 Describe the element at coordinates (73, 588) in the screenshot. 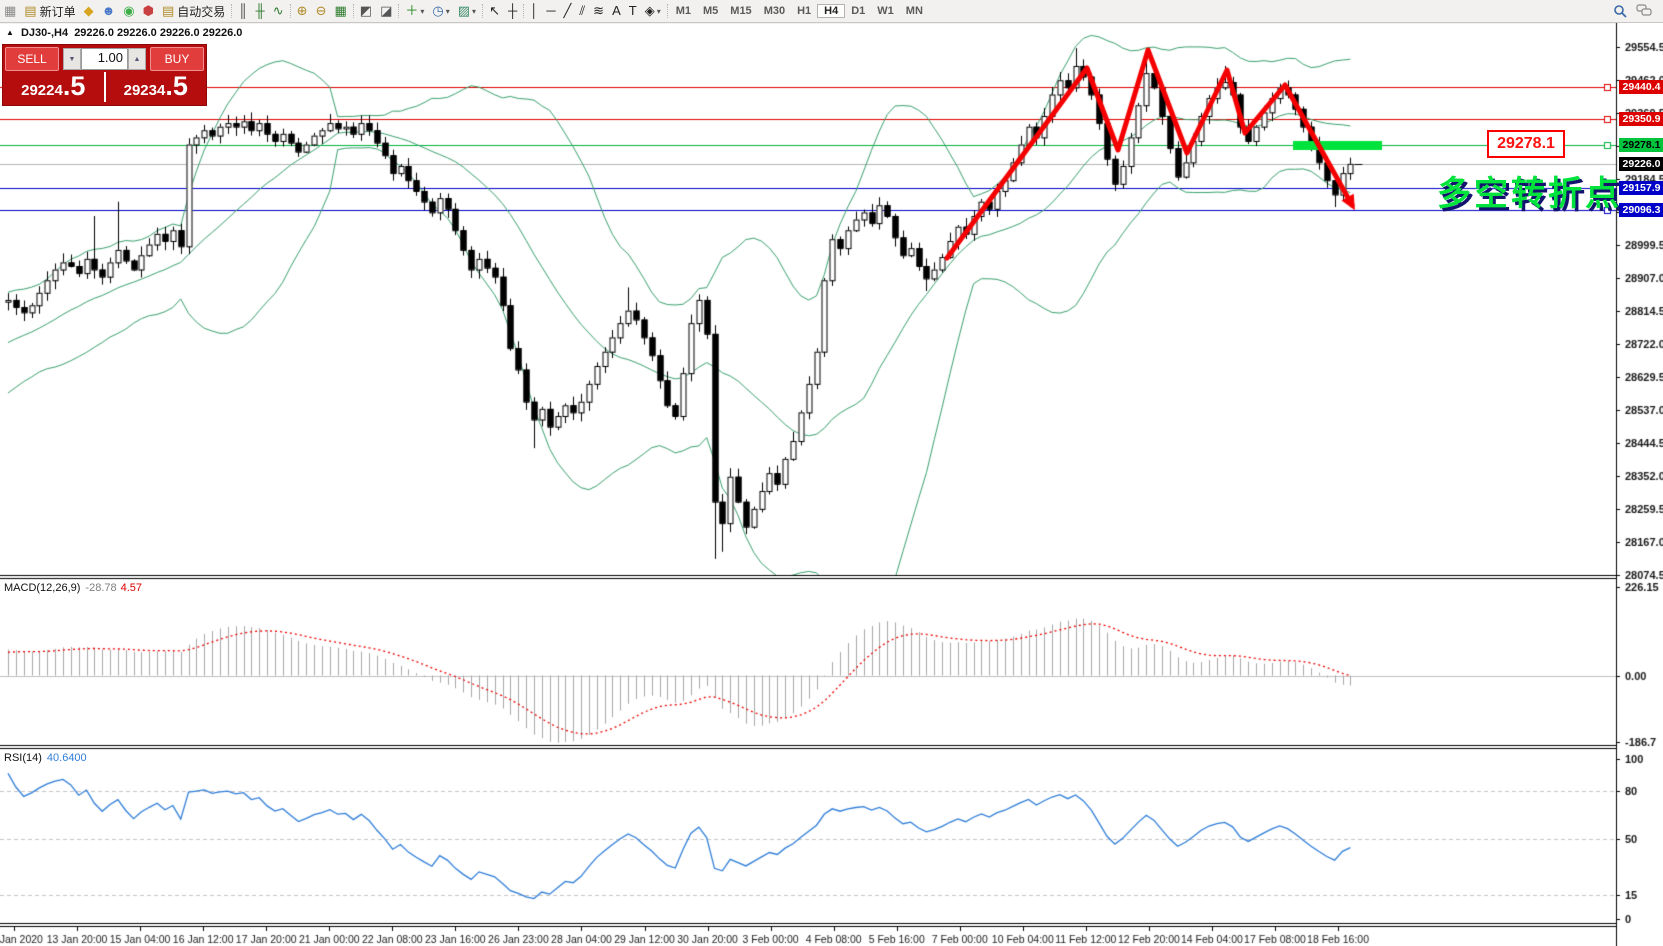

I see `macd-header: MACD(12,26,9) -28.78 4.57` at that location.